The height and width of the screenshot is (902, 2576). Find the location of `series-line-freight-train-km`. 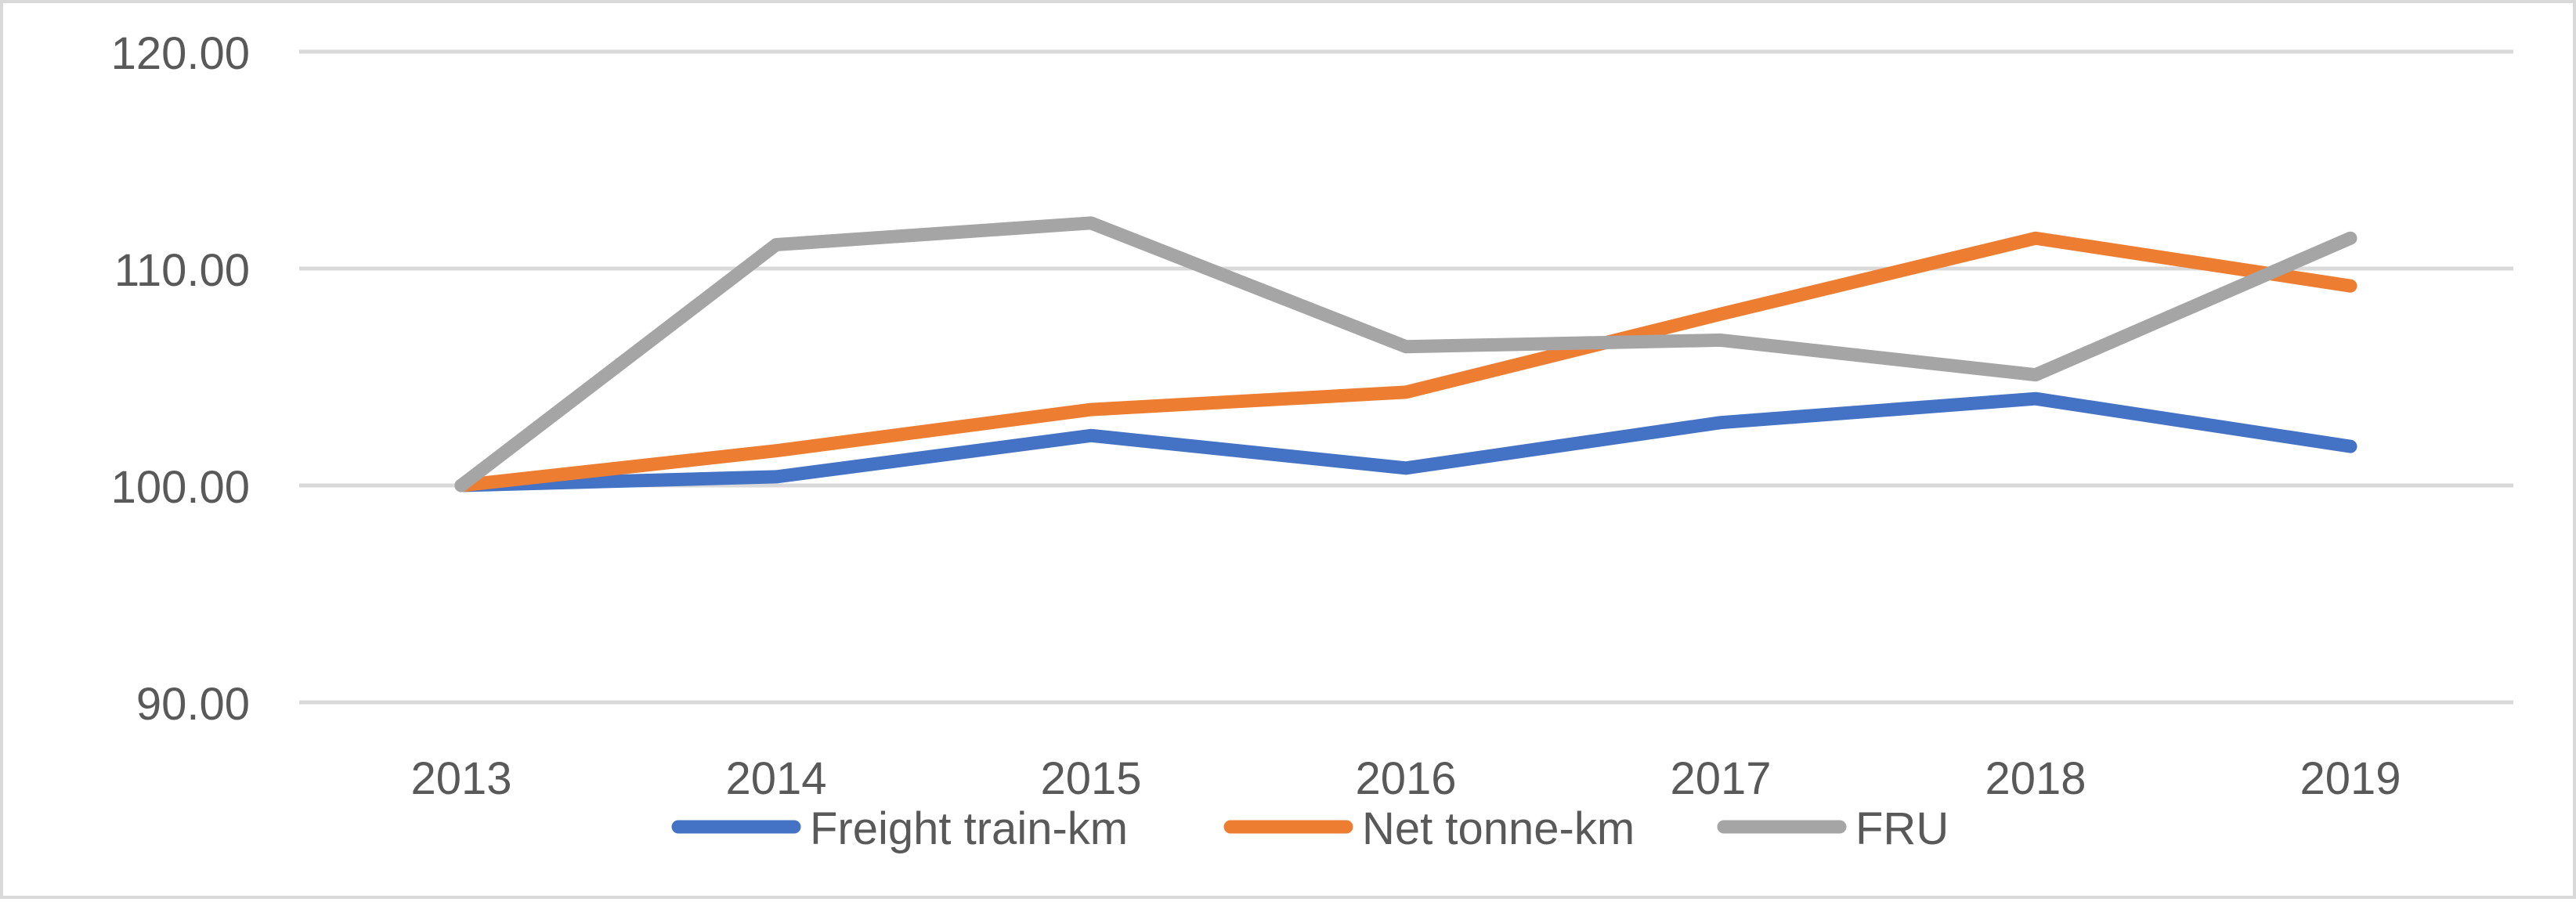

series-line-freight-train-km is located at coordinates (1405, 442).